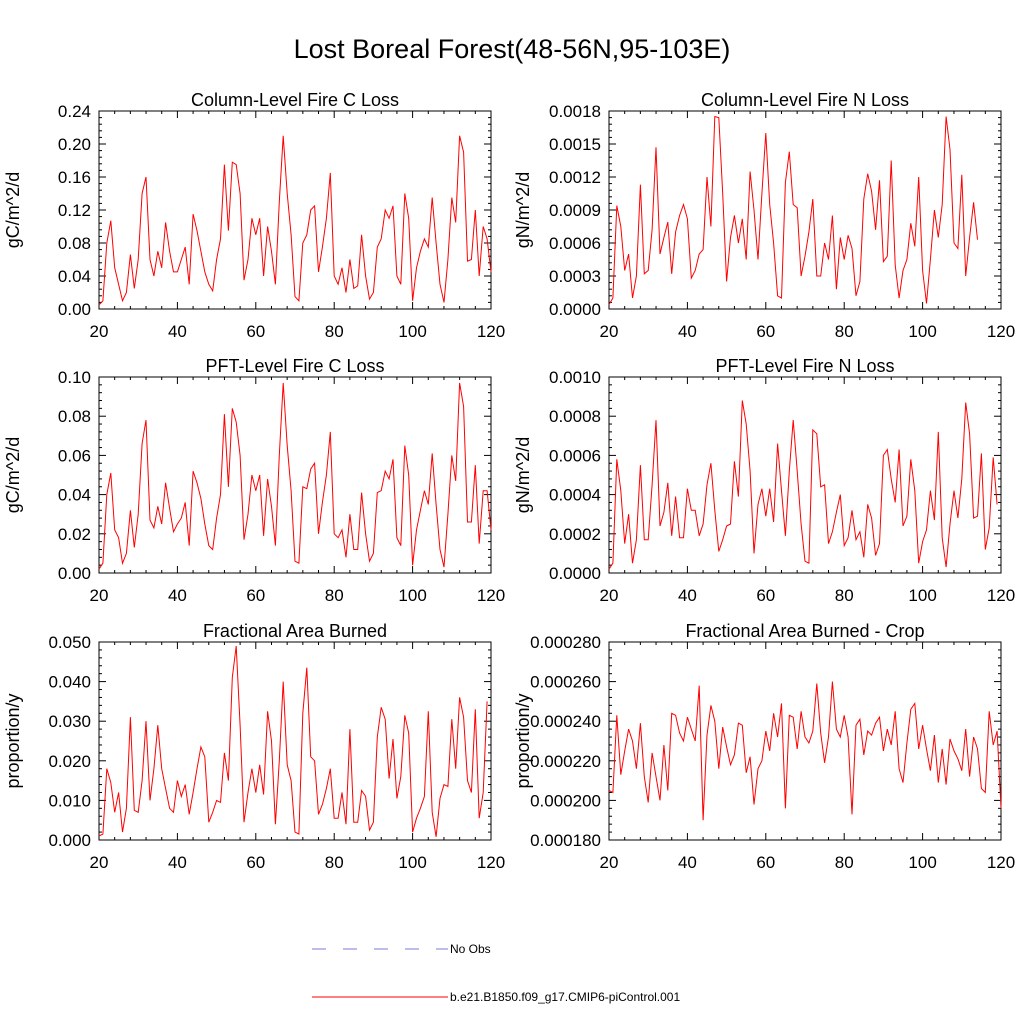  I want to click on legend-no-obs: No Obs, so click(401, 949).